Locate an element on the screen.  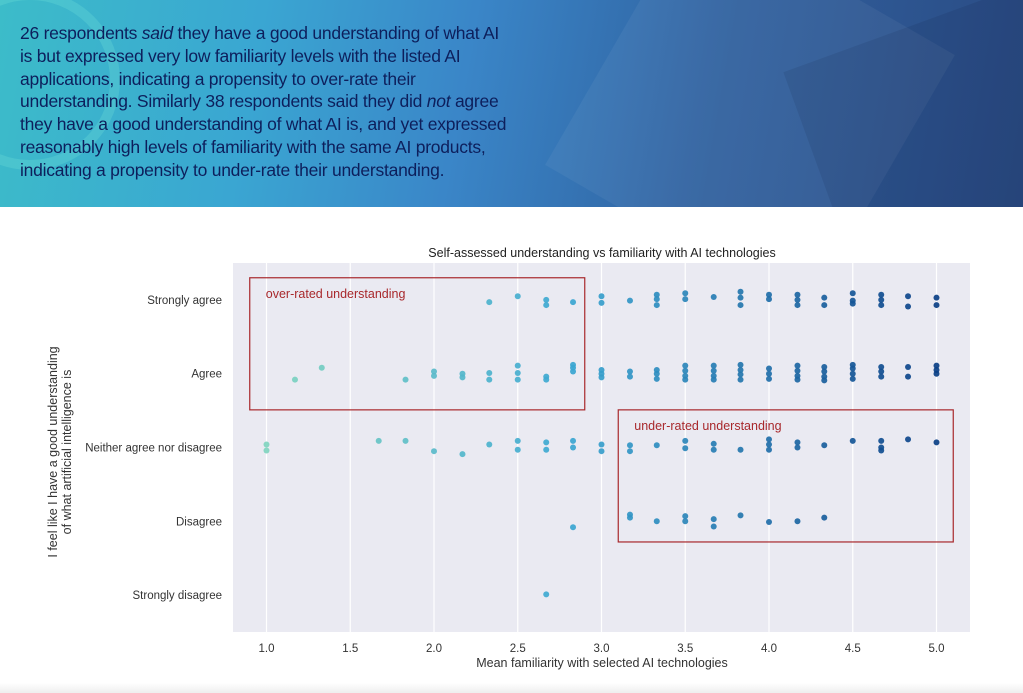
emphasis-text: not is located at coordinates (438, 101).